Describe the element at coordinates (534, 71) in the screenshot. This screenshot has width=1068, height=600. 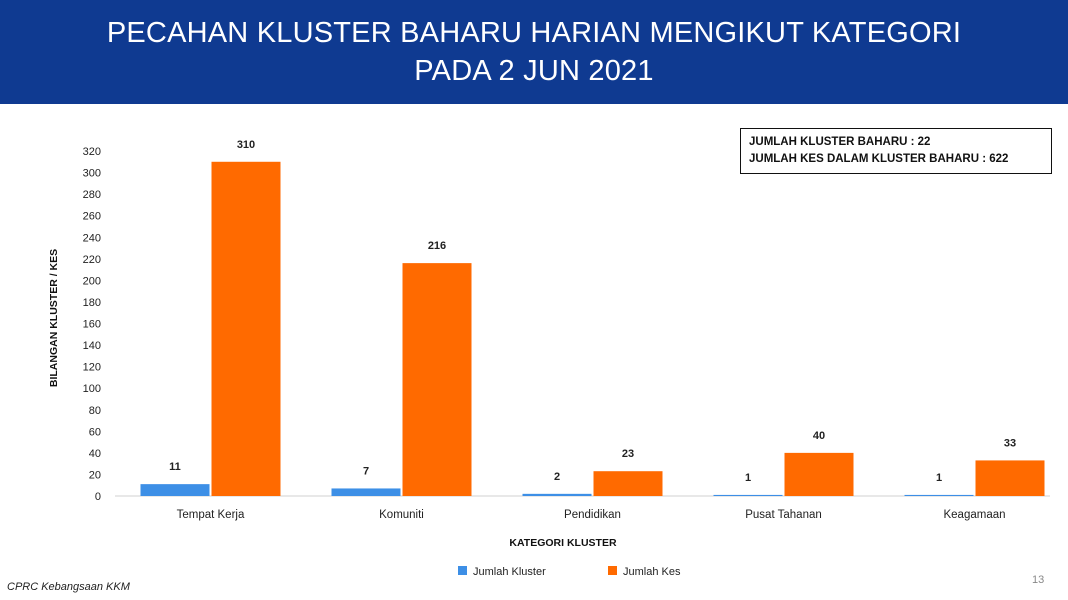
I see `page-title-line2: PADA 2 JUN 2021` at that location.